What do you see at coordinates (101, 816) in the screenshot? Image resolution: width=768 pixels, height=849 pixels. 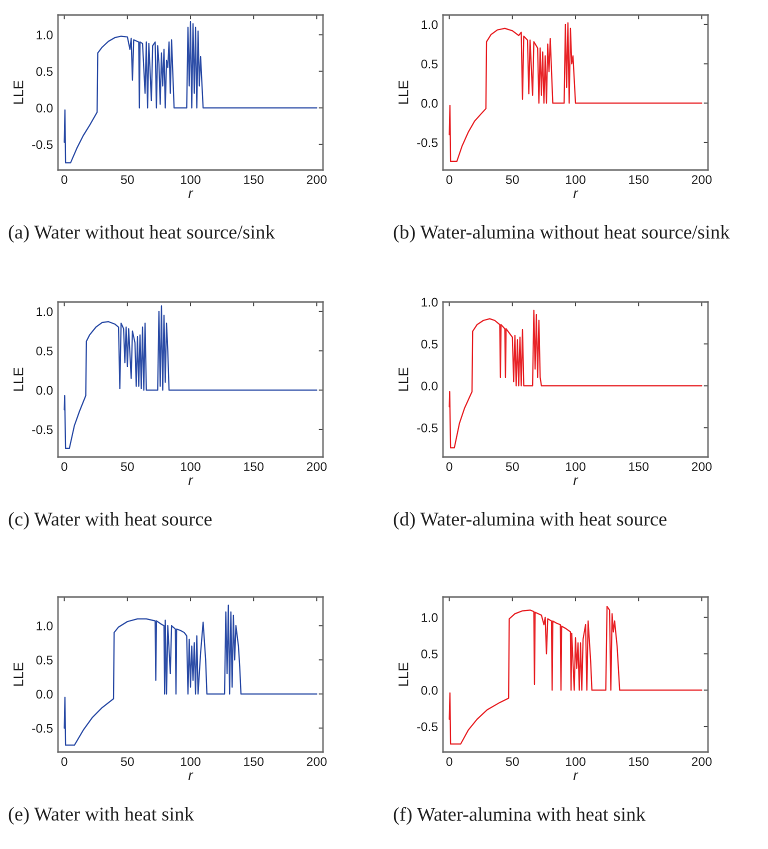 I see `text: (e) Water with heat sink` at bounding box center [101, 816].